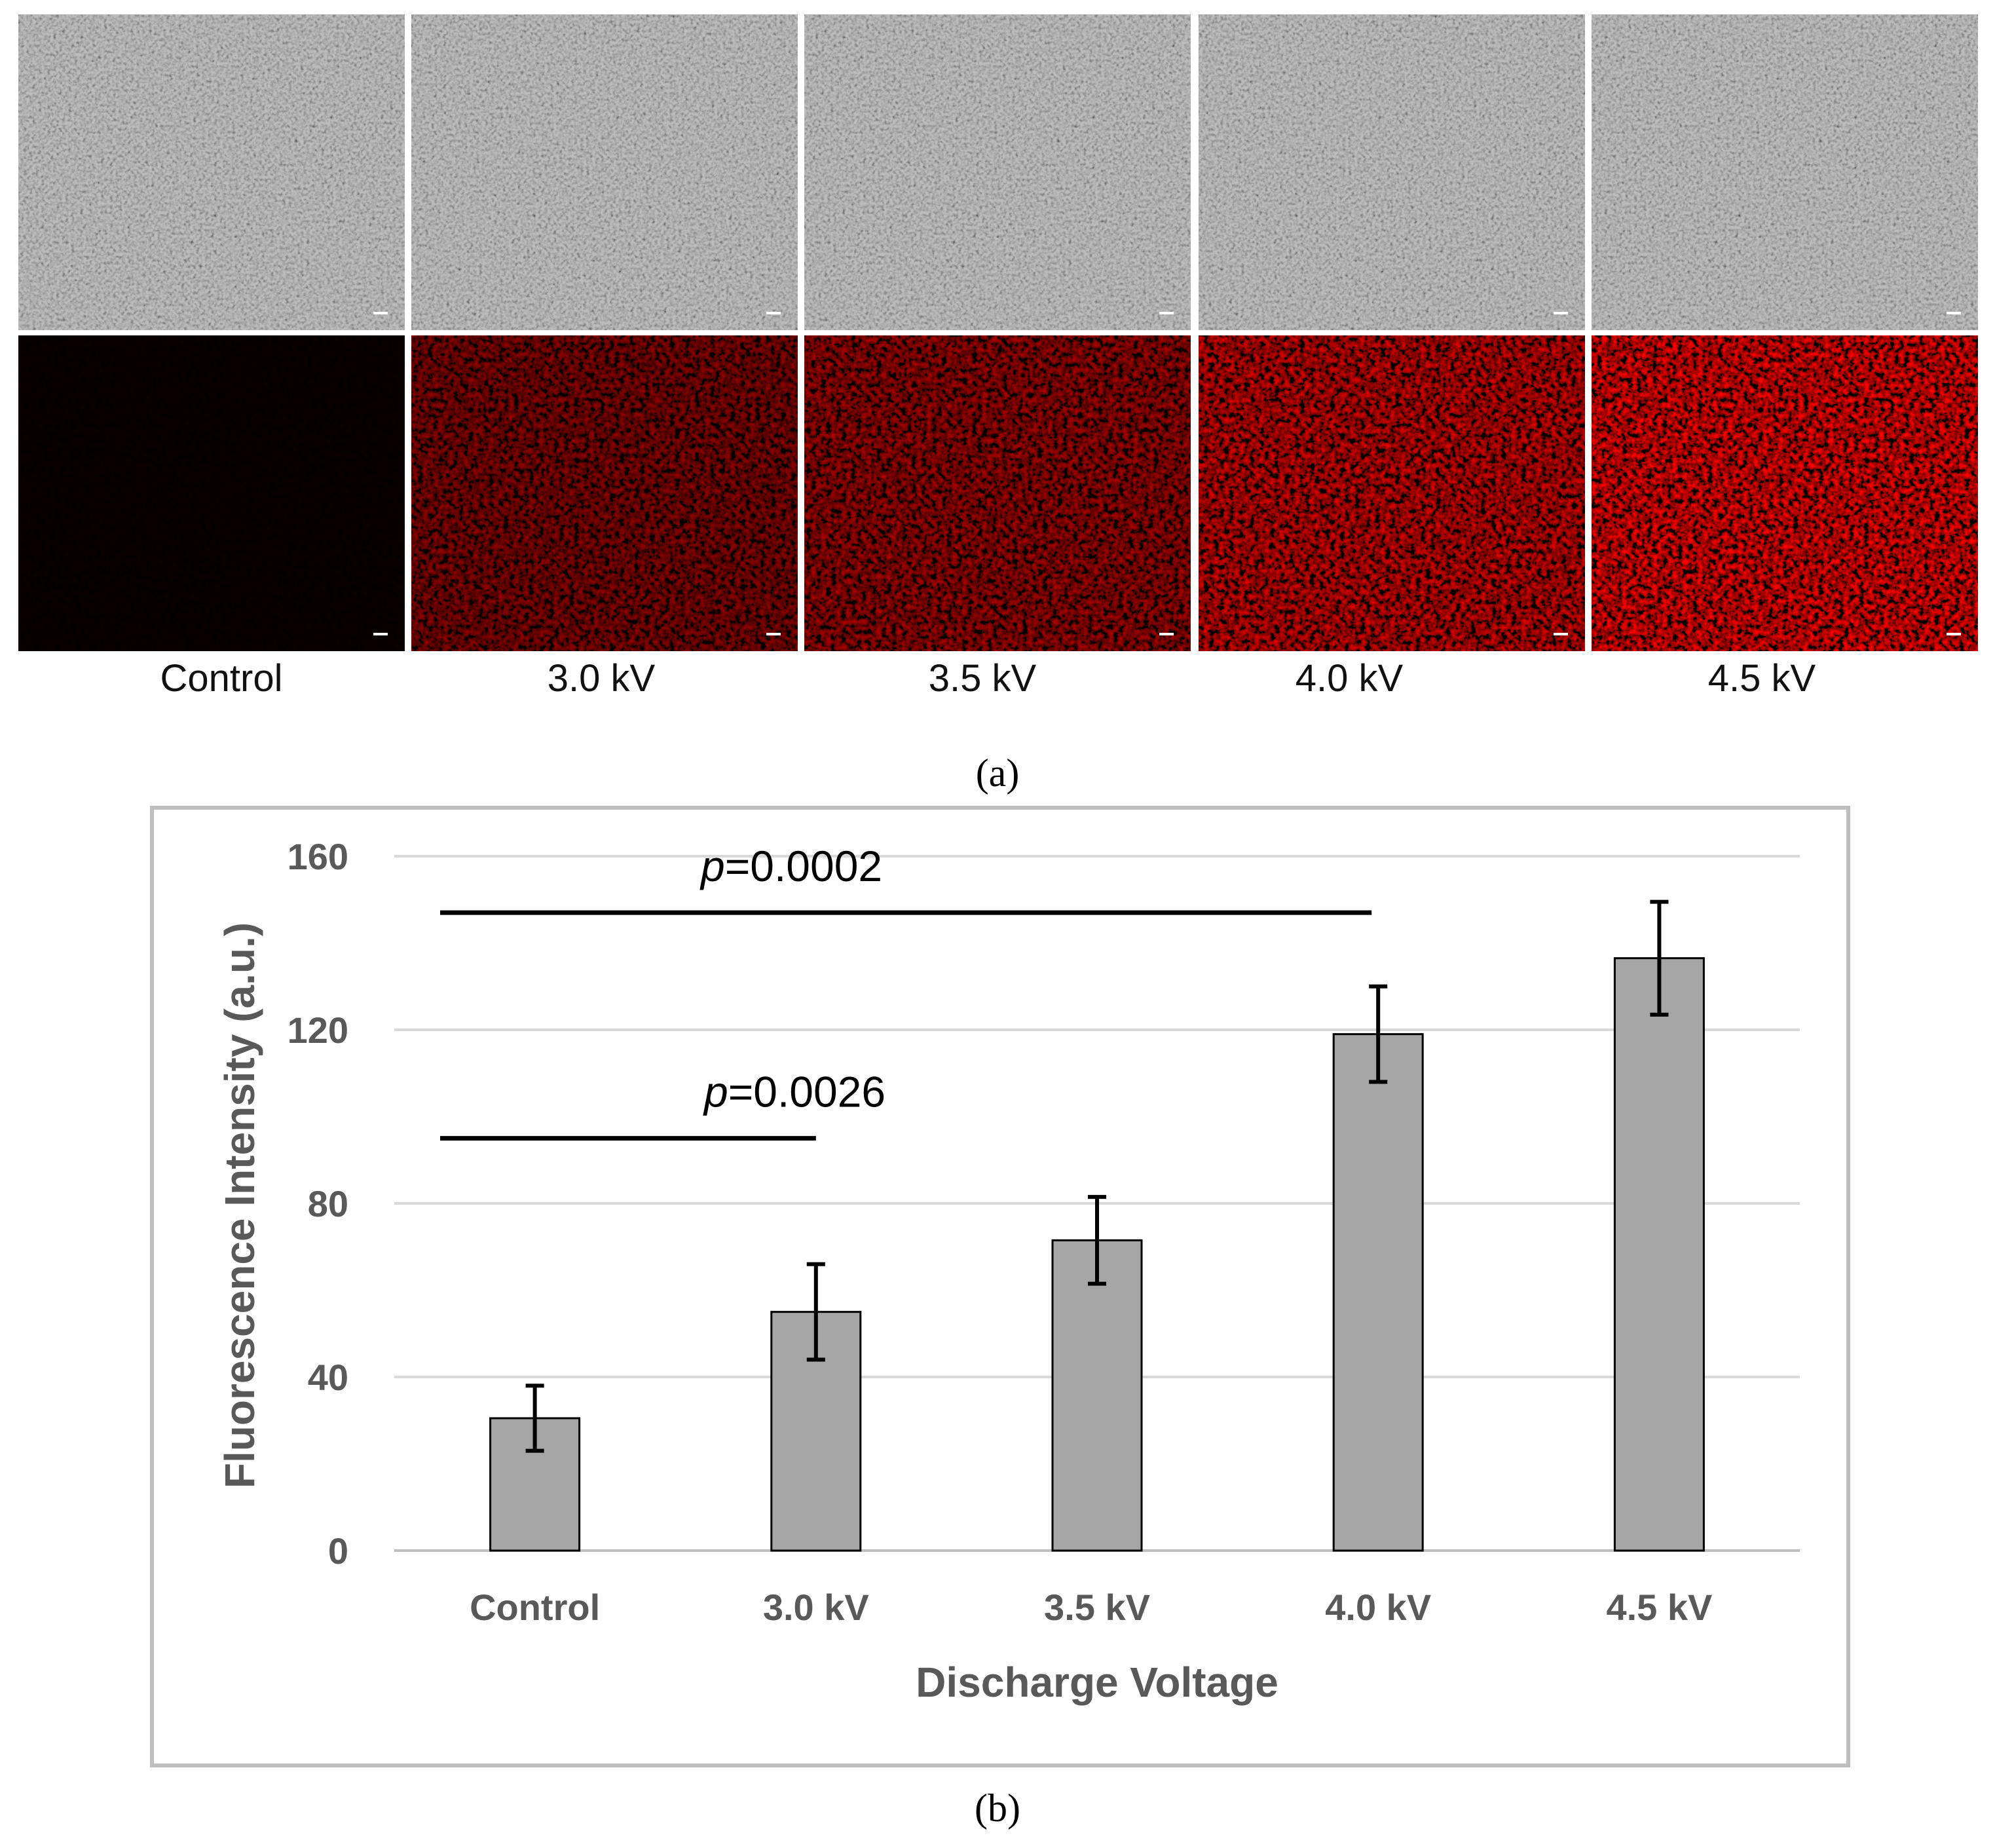  Describe the element at coordinates (794, 1092) in the screenshot. I see `significance-label: p=0.0026` at that location.